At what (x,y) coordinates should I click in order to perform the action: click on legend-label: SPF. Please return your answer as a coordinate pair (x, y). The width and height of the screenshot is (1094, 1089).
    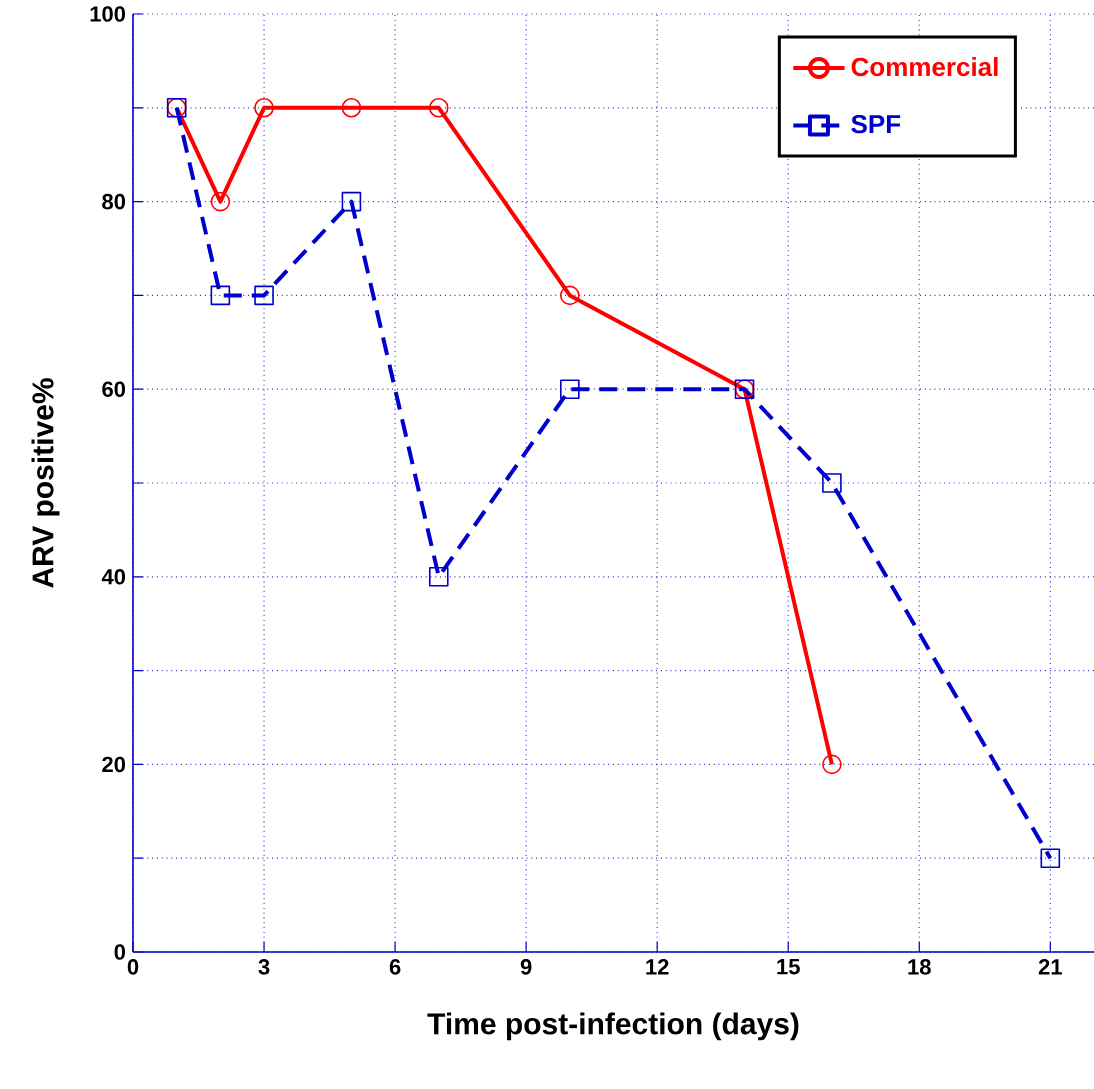
    Looking at the image, I should click on (876, 124).